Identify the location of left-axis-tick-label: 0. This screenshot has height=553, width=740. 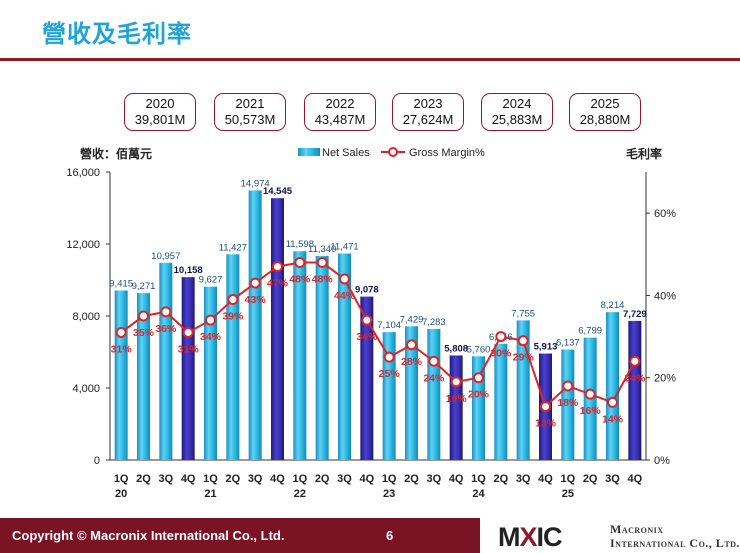
(97, 461).